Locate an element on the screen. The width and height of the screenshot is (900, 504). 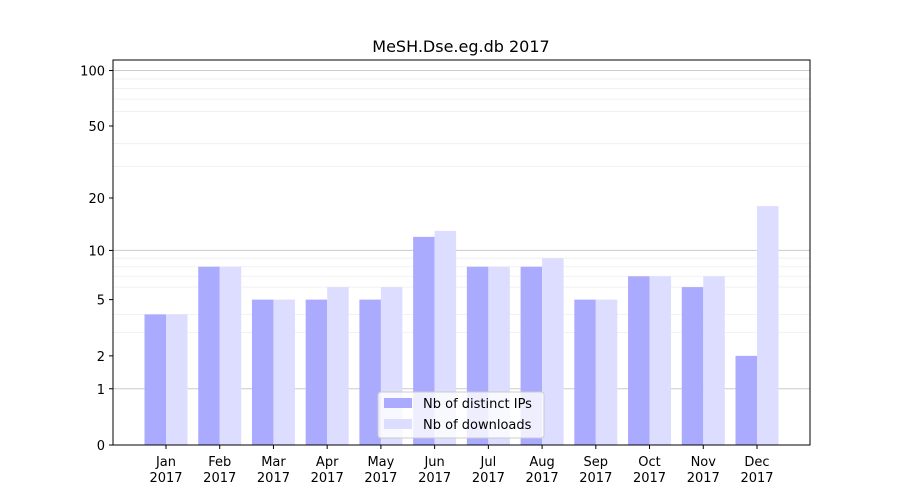
x-tick-label: Jun 2017 is located at coordinates (434, 470).